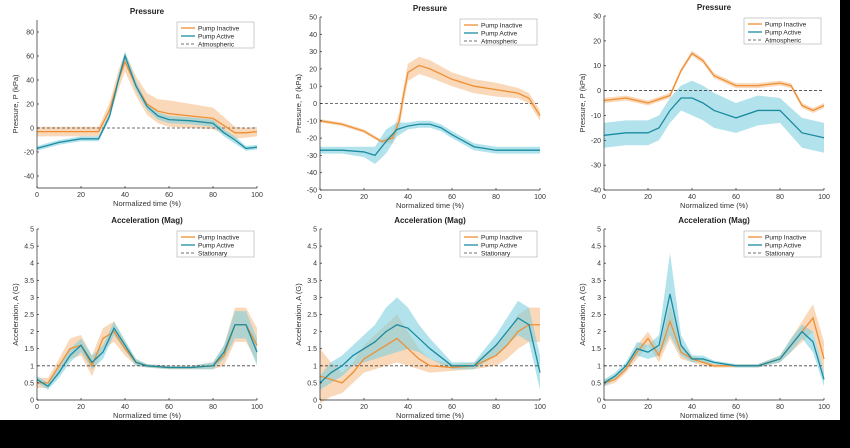 The height and width of the screenshot is (448, 850). I want to click on legend-label-pump-inactive: Pump Inactive, so click(219, 28).